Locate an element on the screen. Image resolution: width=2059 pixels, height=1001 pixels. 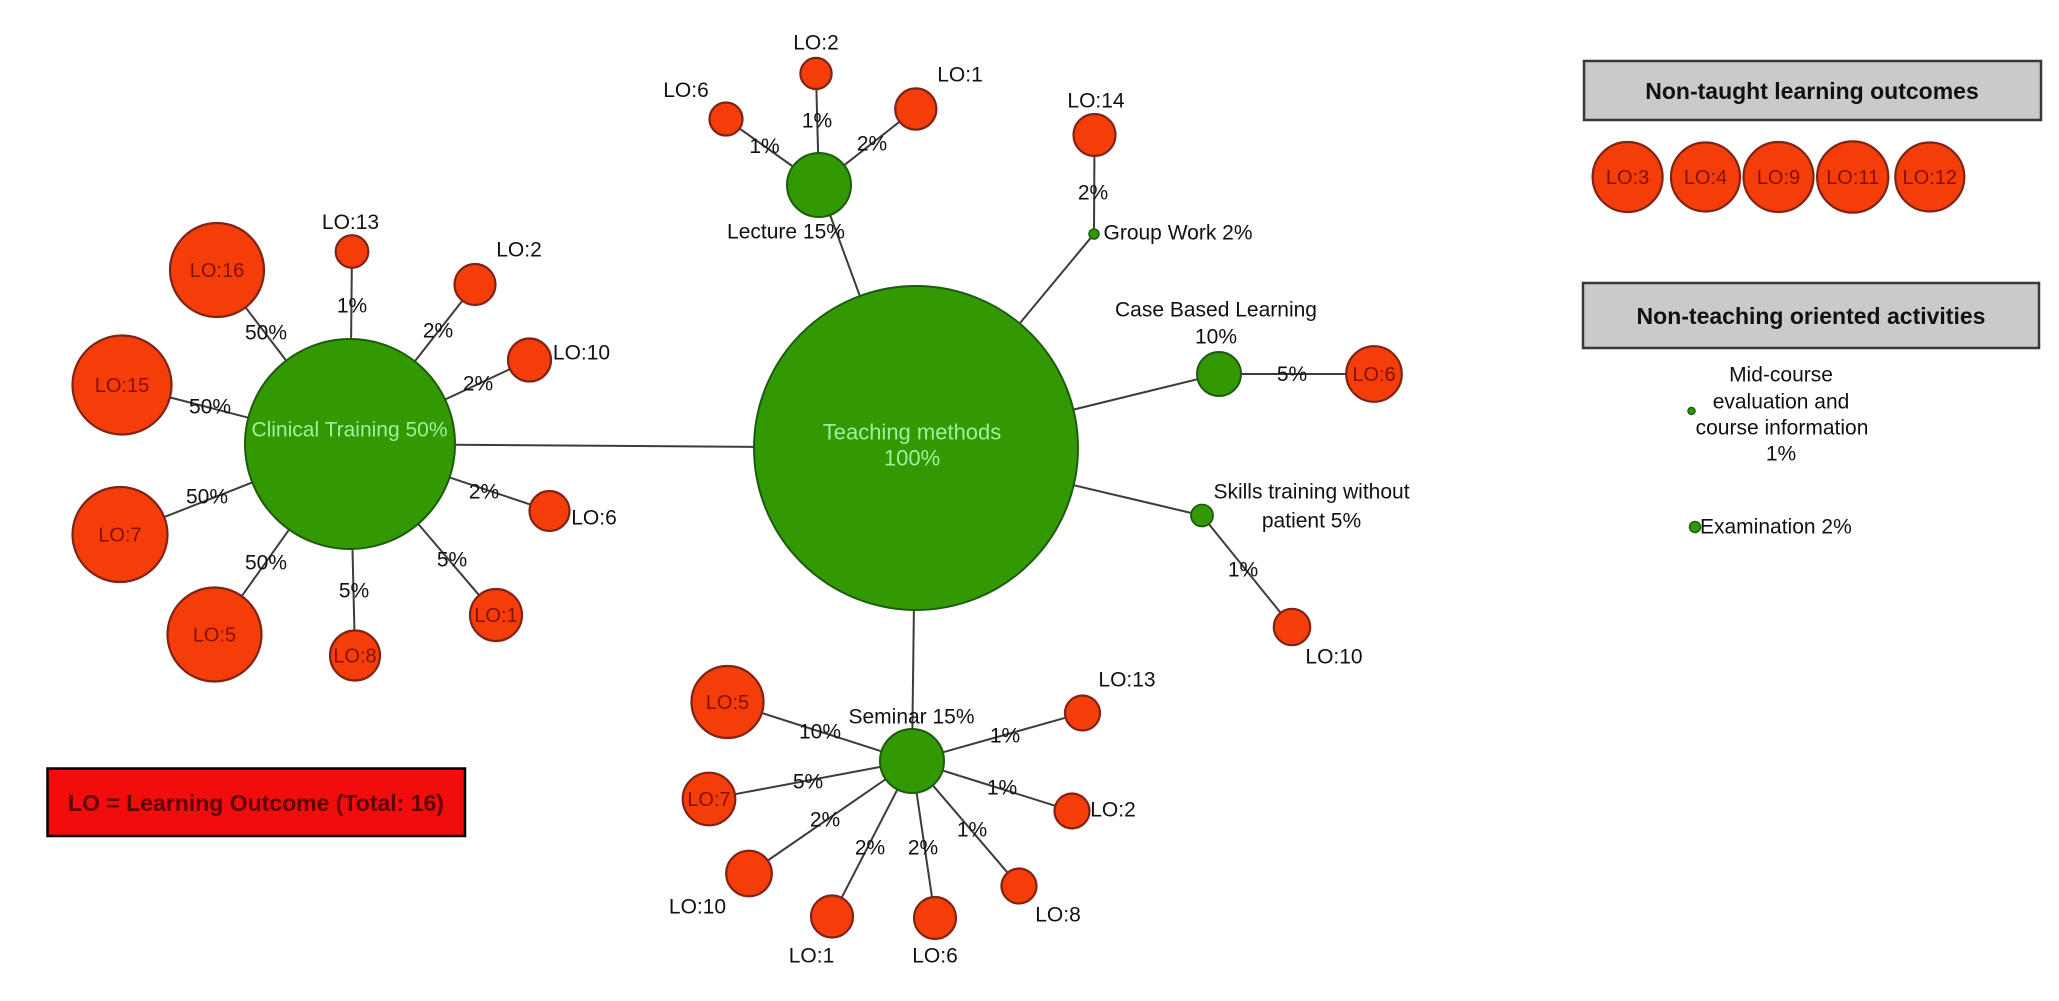
svg-text: Seminar 15% is located at coordinates (911, 717).